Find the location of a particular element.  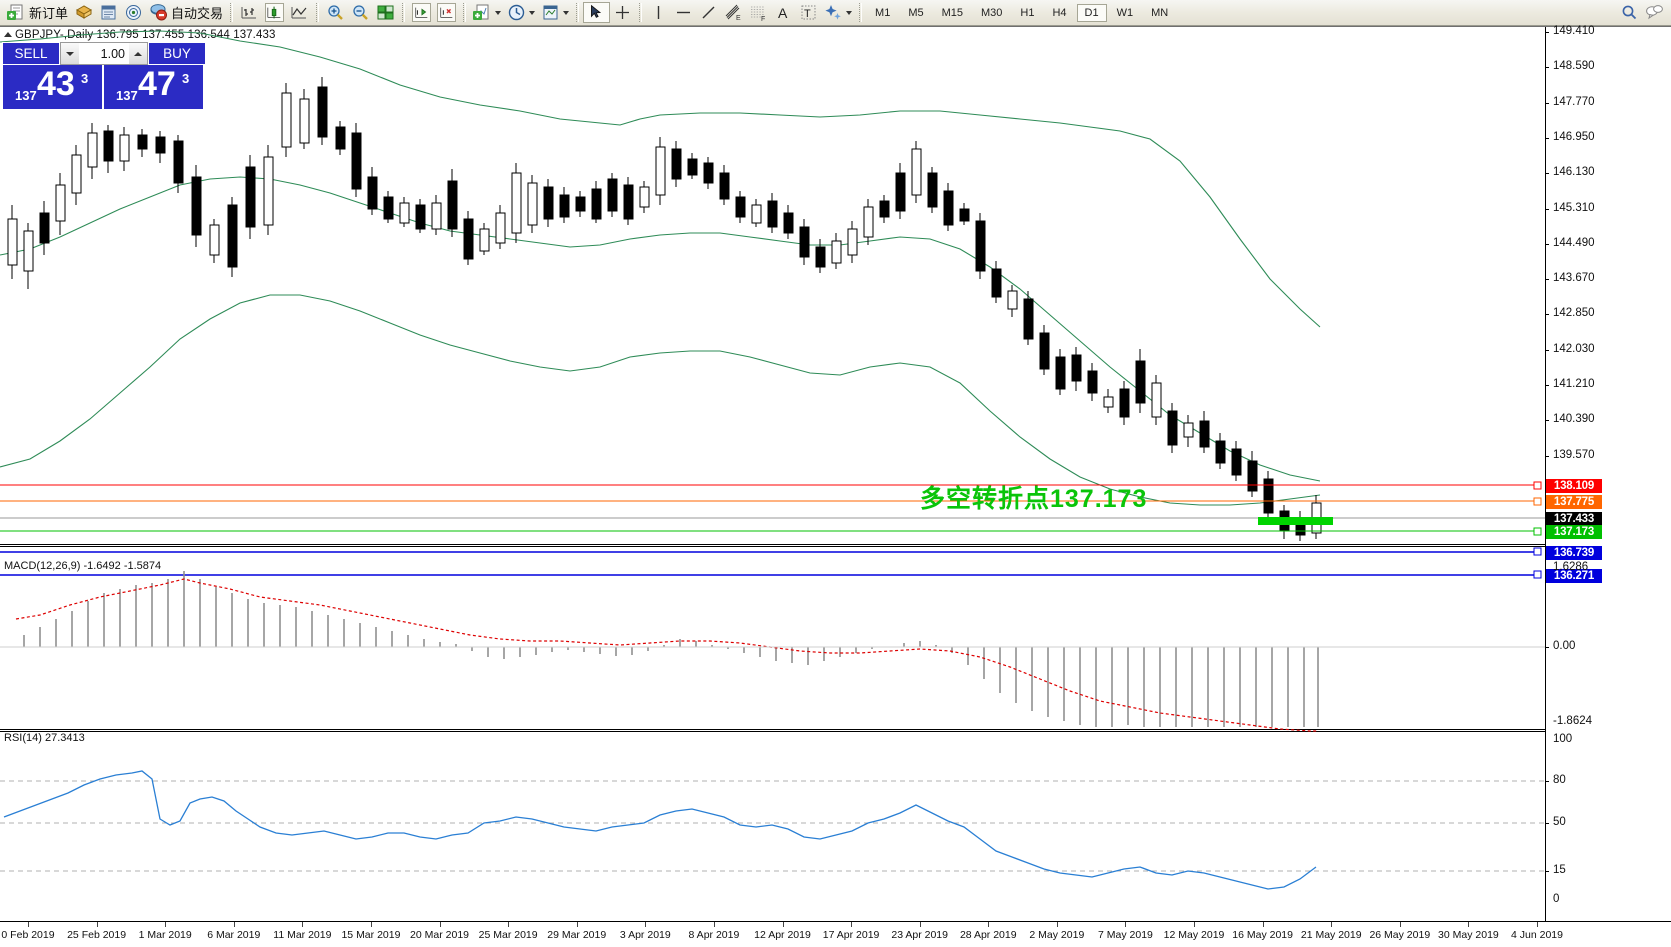

buy-price-prefix: 137 is located at coordinates (127, 95).